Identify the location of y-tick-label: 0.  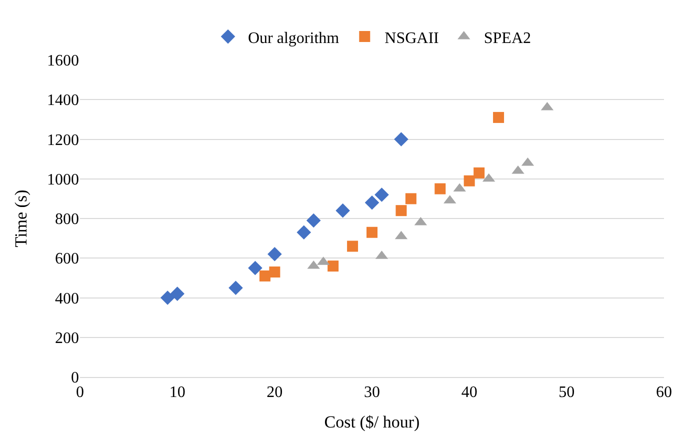
(75, 378).